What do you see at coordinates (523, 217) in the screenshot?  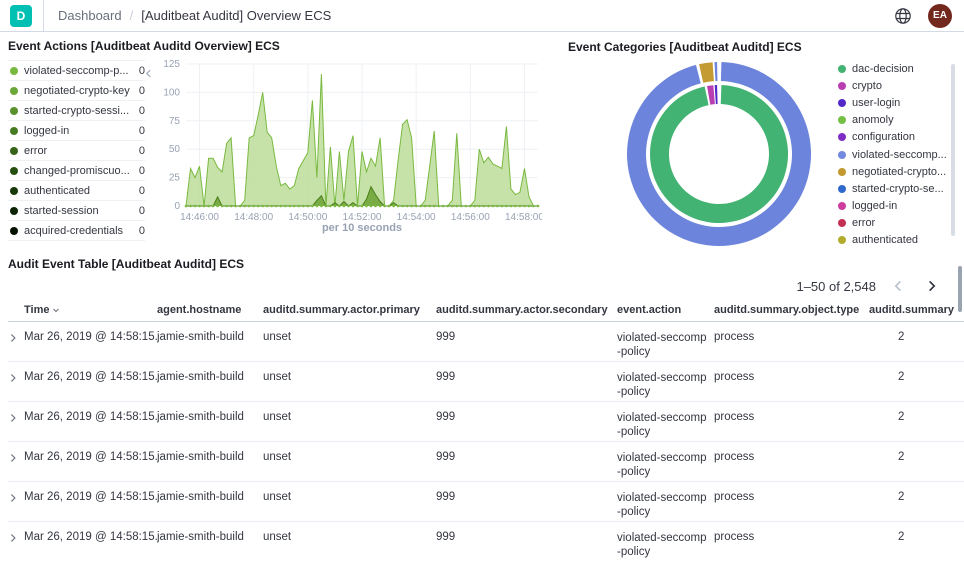 I see `svg-text: 14:58:00` at bounding box center [523, 217].